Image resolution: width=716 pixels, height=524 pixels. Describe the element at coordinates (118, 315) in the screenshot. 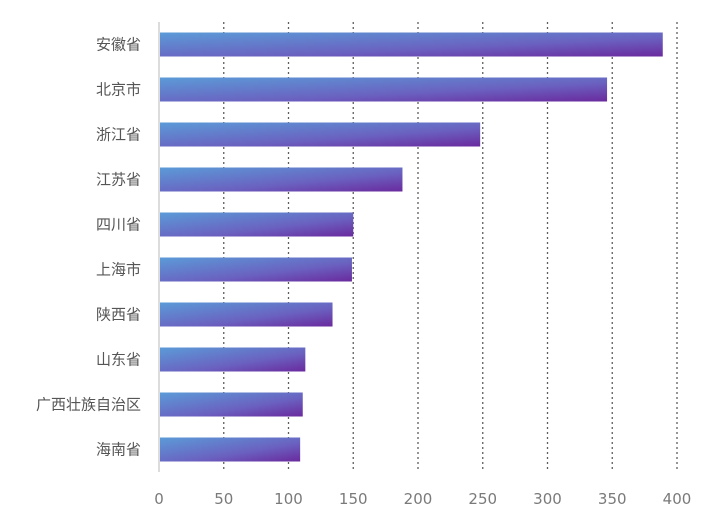

I see `category-label: 陕西省` at that location.